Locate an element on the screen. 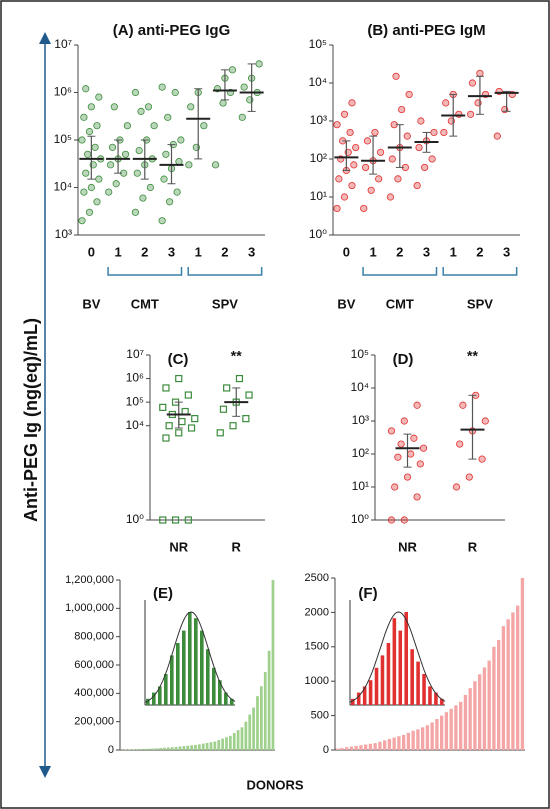 This screenshot has width=550, height=809. y-tick-label: 10⁶ is located at coordinates (135, 378).